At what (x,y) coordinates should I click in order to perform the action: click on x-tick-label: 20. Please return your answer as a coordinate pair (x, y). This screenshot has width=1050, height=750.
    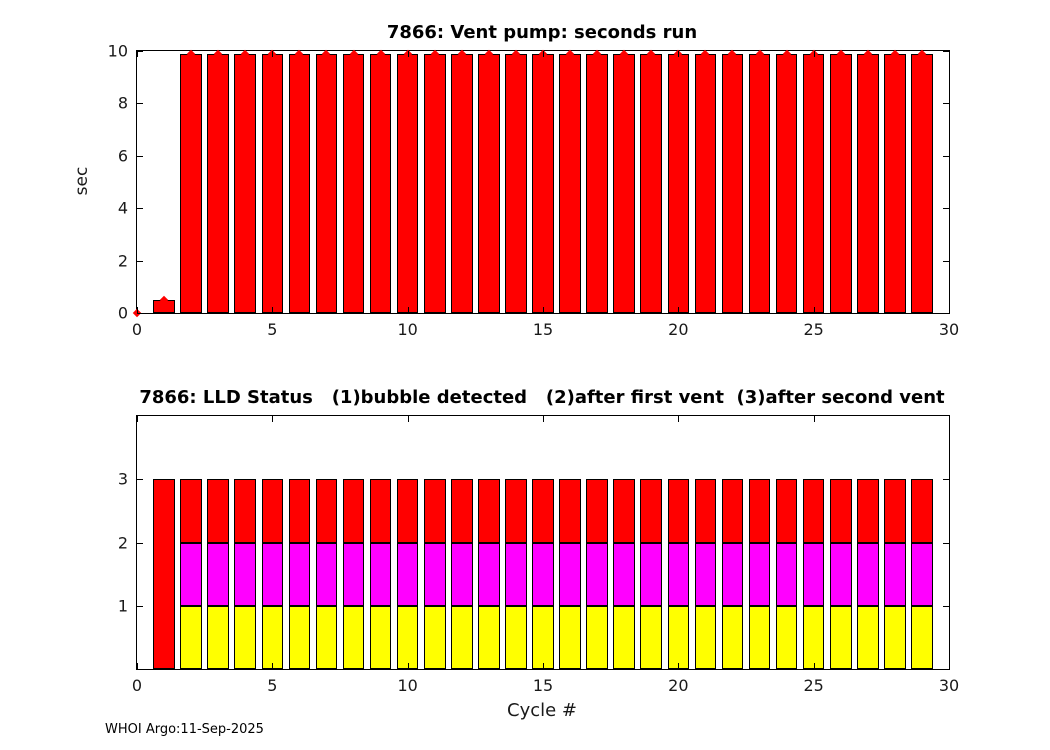
    Looking at the image, I should click on (678, 685).